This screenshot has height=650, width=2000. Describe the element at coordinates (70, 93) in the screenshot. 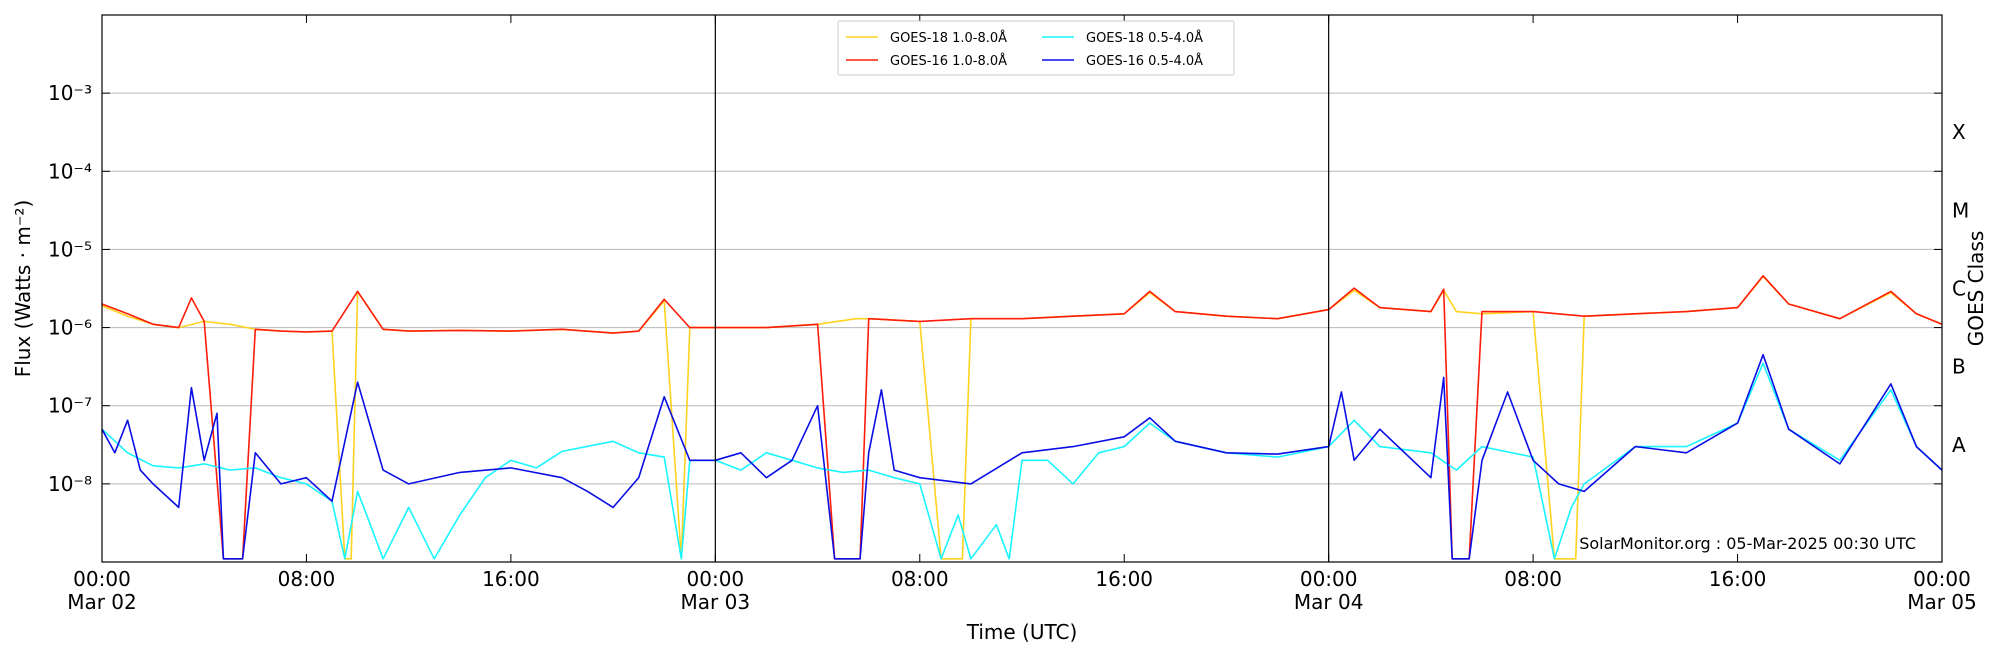

I see `y-tick-label: 10⁻³` at that location.